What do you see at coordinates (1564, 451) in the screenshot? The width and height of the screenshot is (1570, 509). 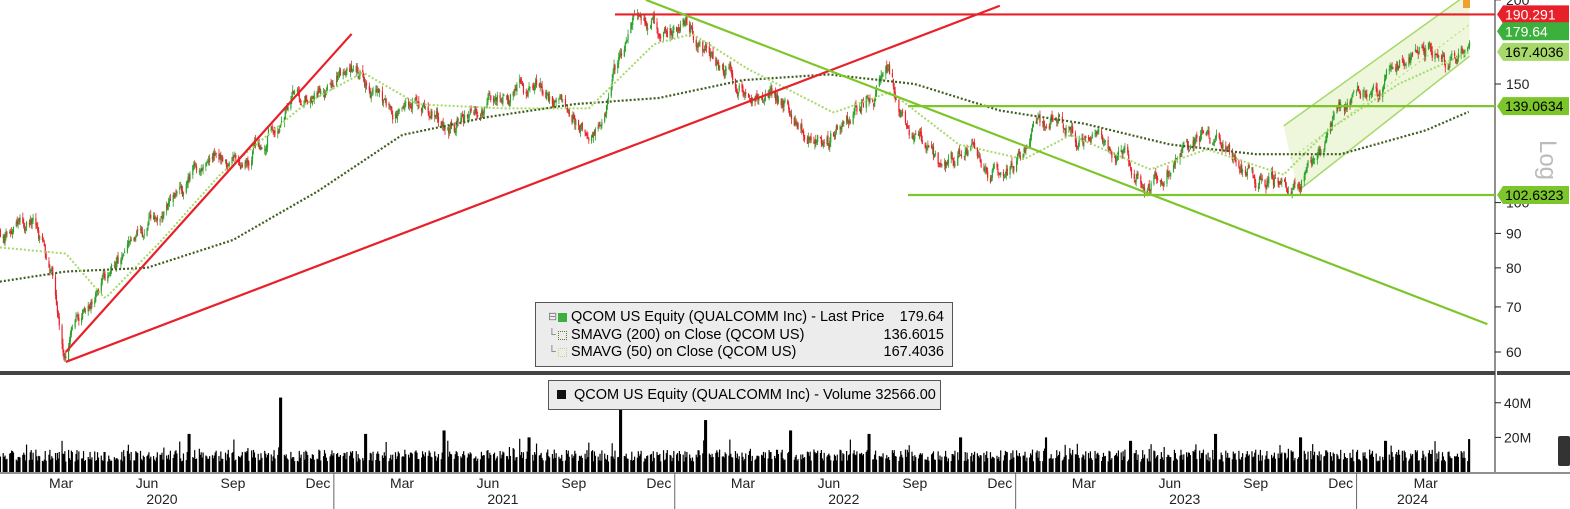 I see `scroll-handle` at bounding box center [1564, 451].